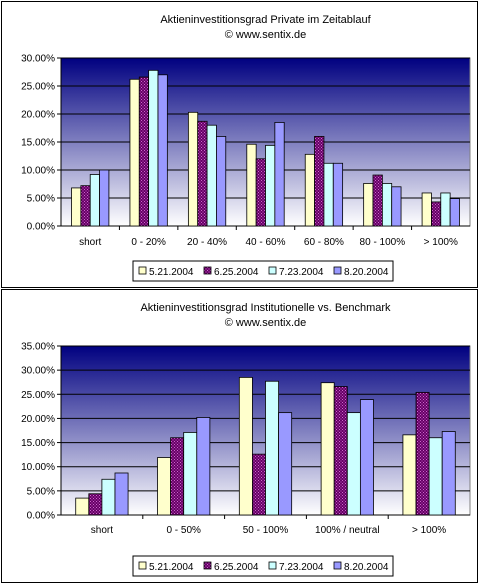  I want to click on category-label: 20 - 40%, so click(207, 242).